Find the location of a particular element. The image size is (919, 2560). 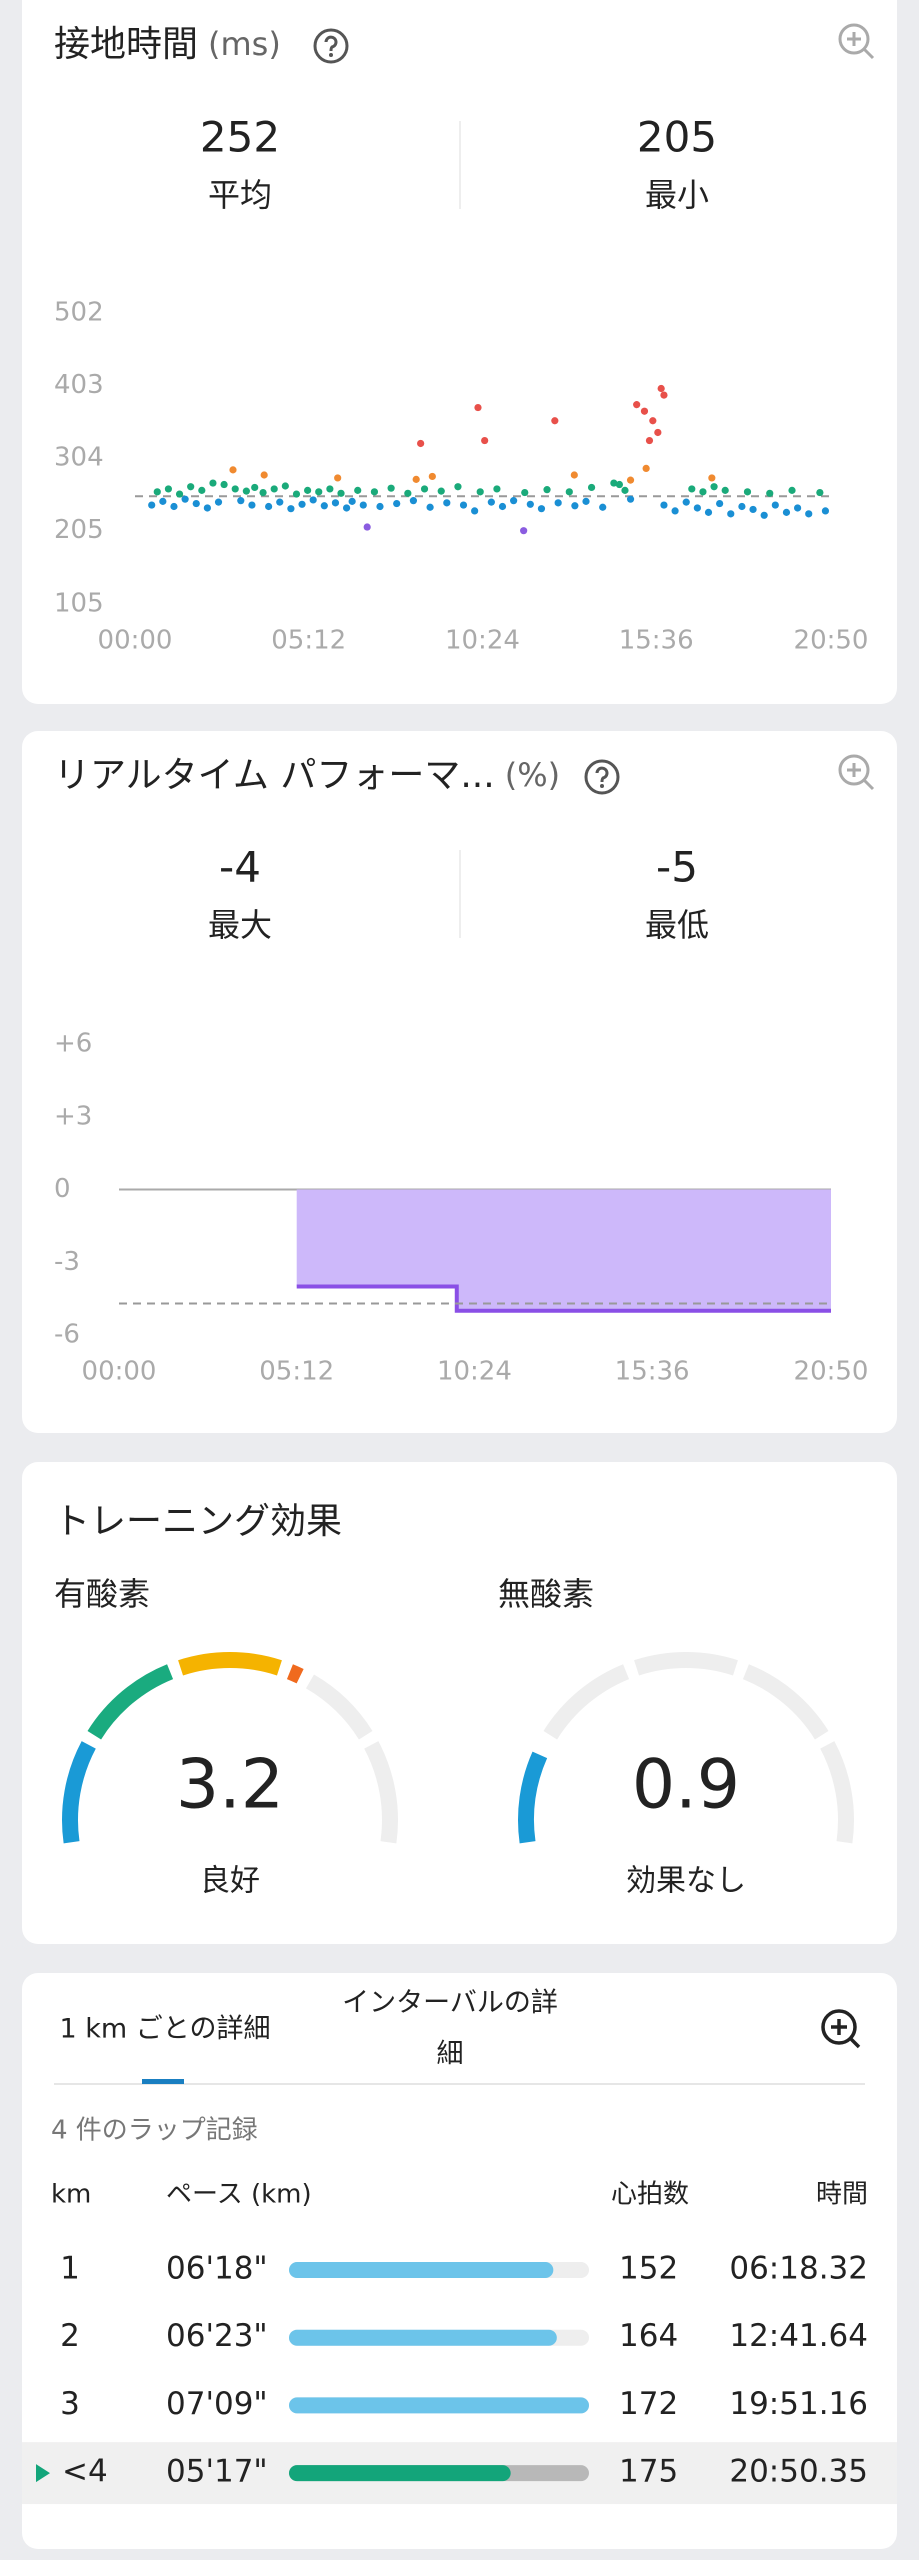

lap-heart-rate: 172 is located at coordinates (648, 2404).